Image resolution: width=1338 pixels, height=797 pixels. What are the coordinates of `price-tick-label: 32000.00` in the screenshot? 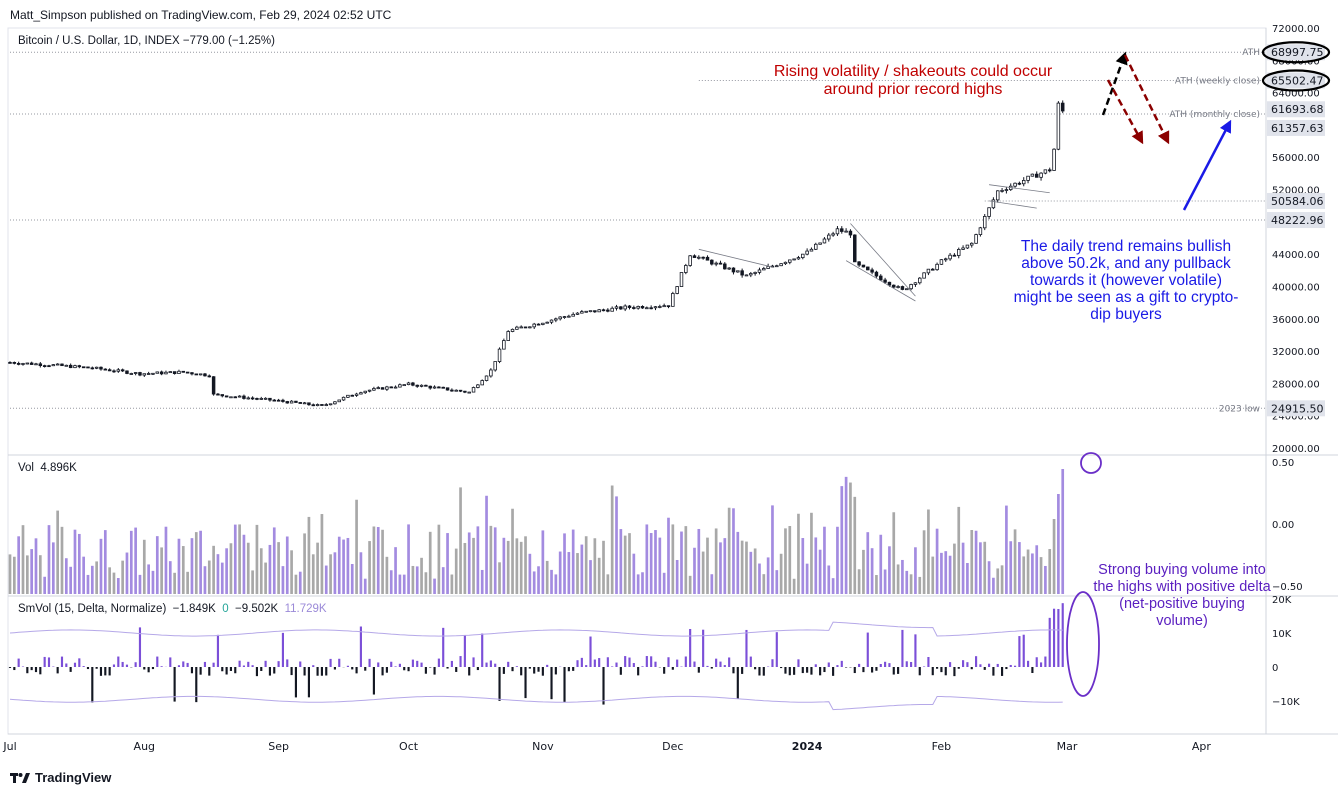 It's located at (1296, 352).